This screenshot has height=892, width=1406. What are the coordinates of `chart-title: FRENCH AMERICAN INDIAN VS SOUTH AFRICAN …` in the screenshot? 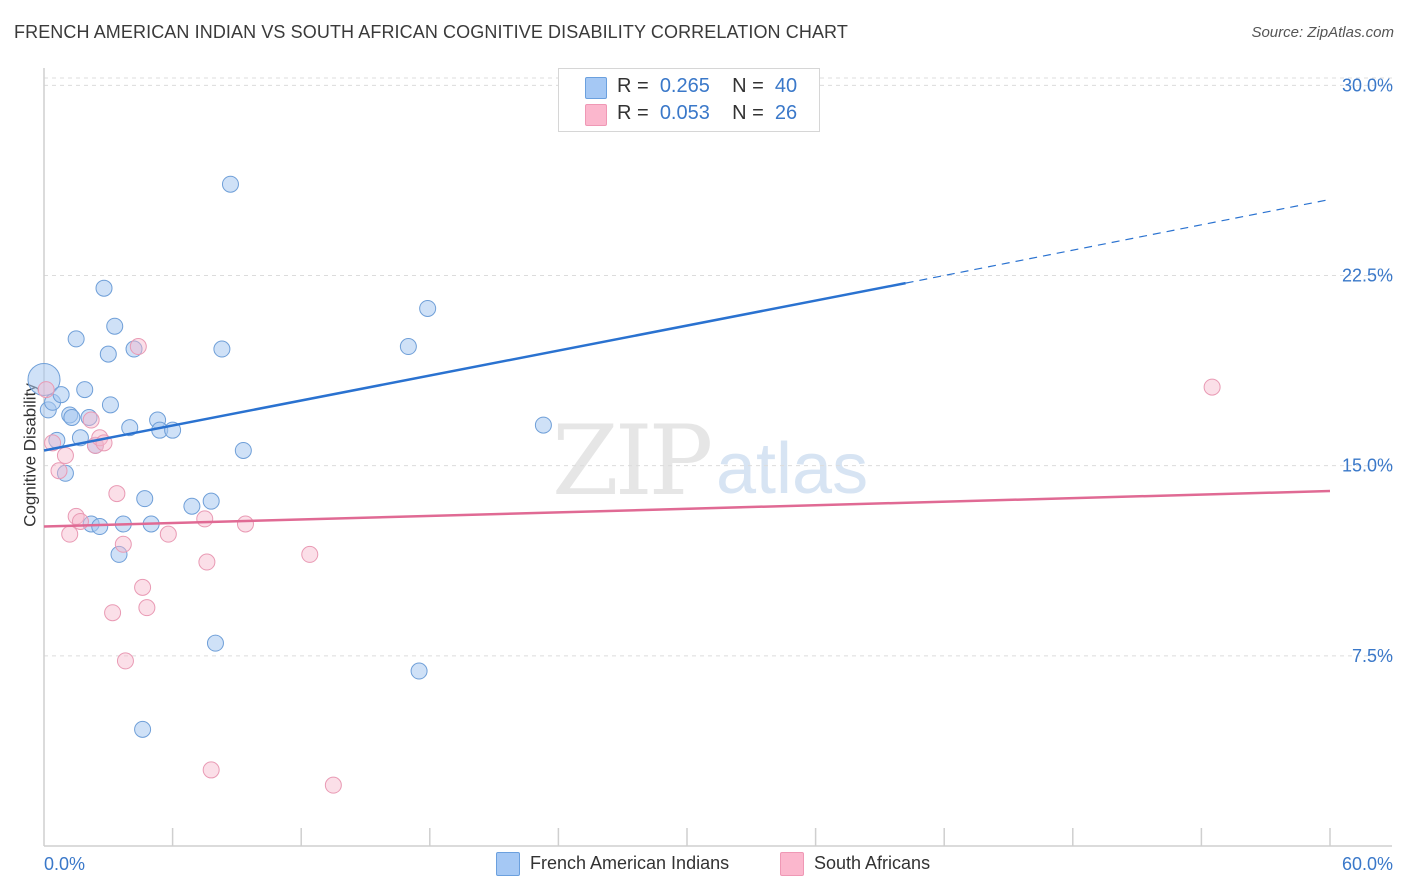 It's located at (431, 32).